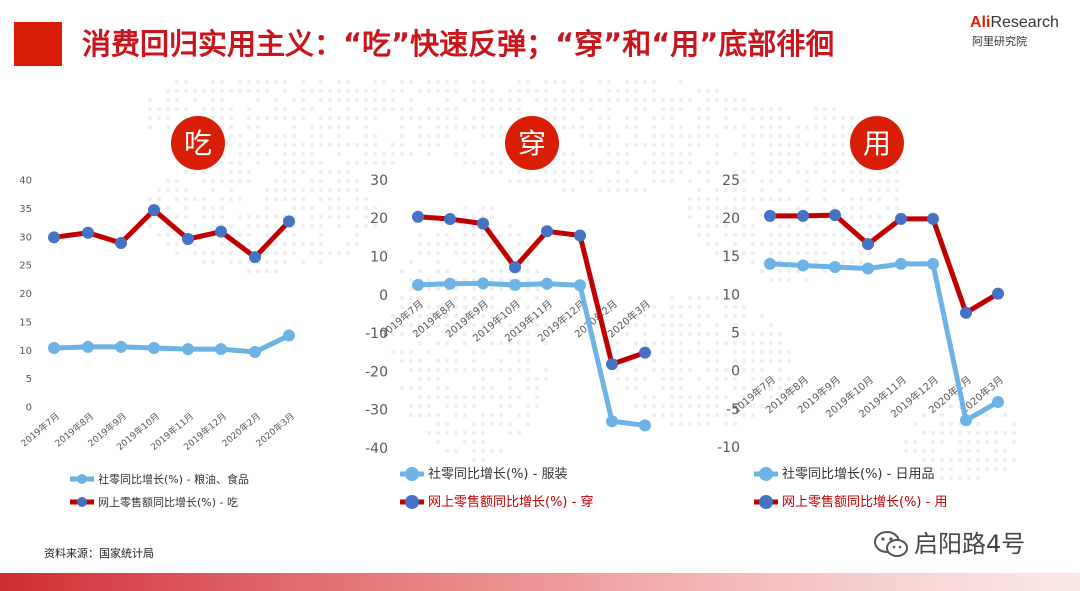 This screenshot has height=591, width=1080. What do you see at coordinates (25, 351) in the screenshot?
I see `y-tick-label: 10` at bounding box center [25, 351].